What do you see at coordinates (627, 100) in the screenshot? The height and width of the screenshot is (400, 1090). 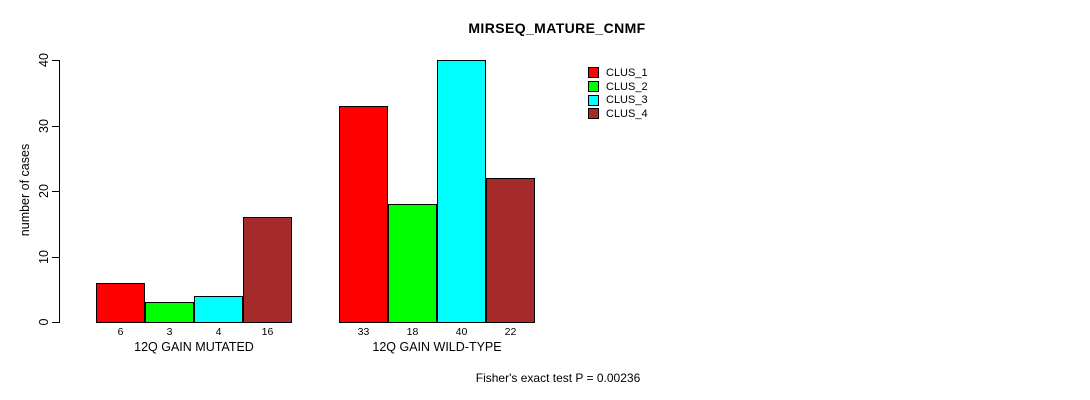 I see `legend-label: CLUS_3` at bounding box center [627, 100].